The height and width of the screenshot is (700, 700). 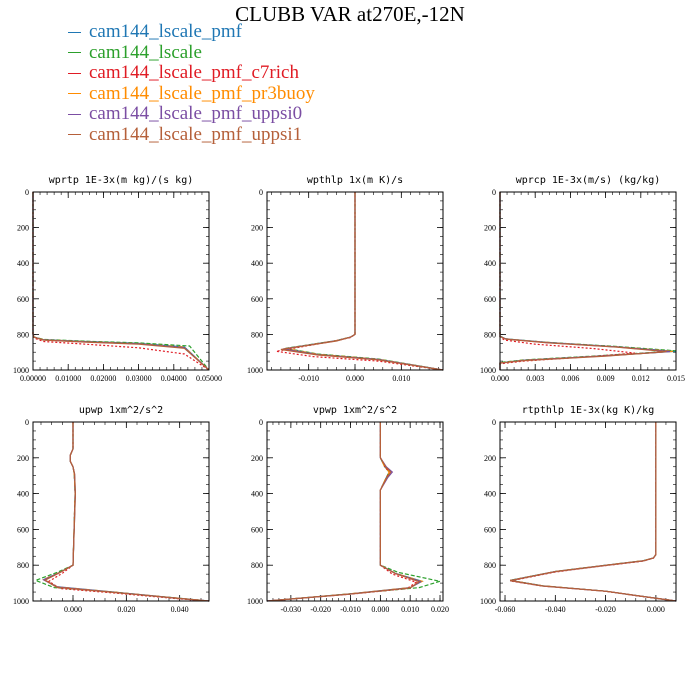 What do you see at coordinates (588, 410) in the screenshot?
I see `panel-title: rtpthlp 1E-3x(kg K)/kg` at bounding box center [588, 410].